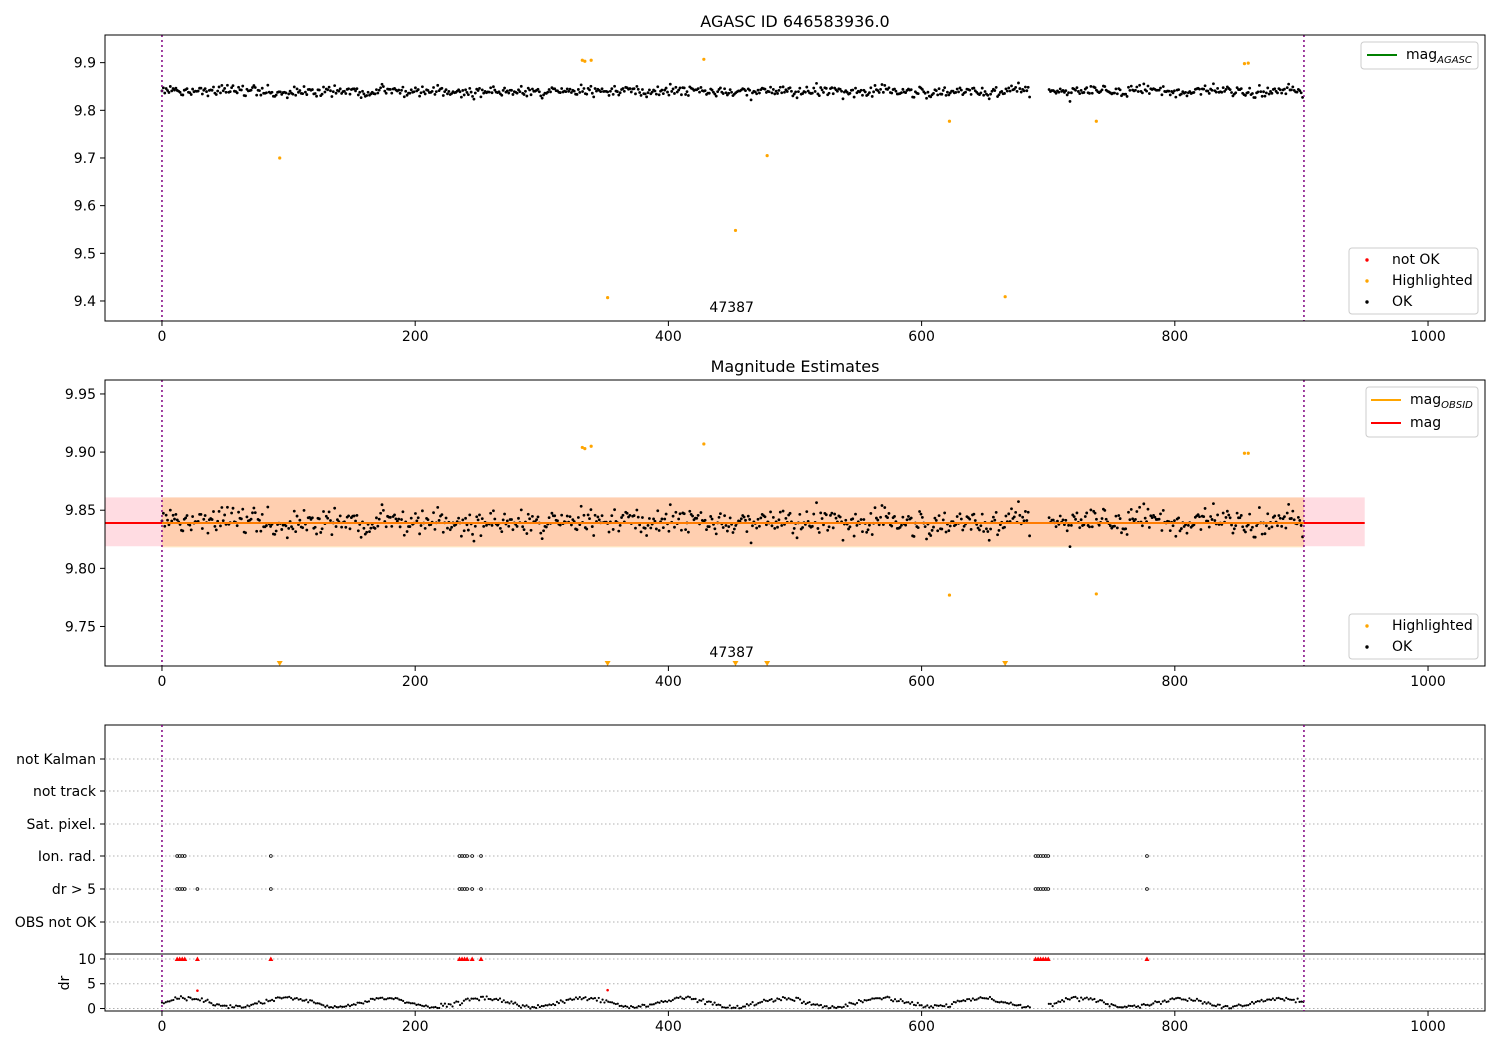  I want to click on x-tick-label: 1000, so click(1428, 337).